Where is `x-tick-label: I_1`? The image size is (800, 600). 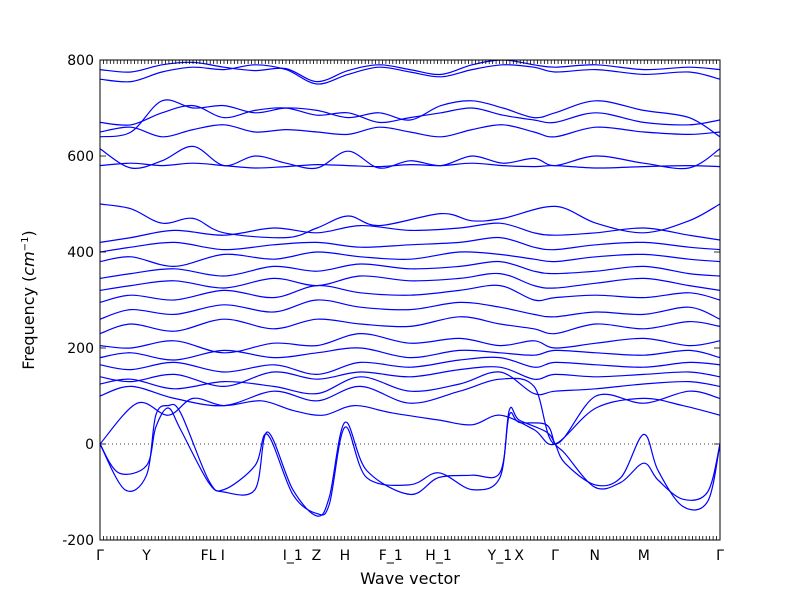
x-tick-label: I_1 is located at coordinates (293, 556).